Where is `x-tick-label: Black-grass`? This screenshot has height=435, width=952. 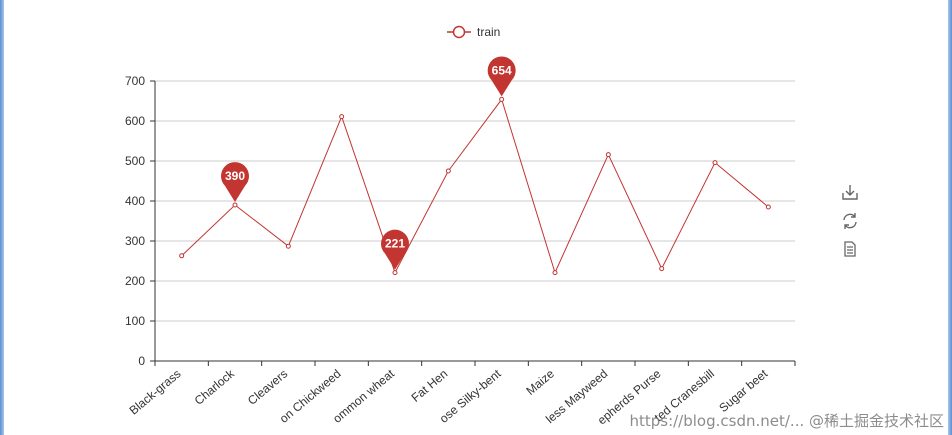
x-tick-label: Black-grass is located at coordinates (155, 392).